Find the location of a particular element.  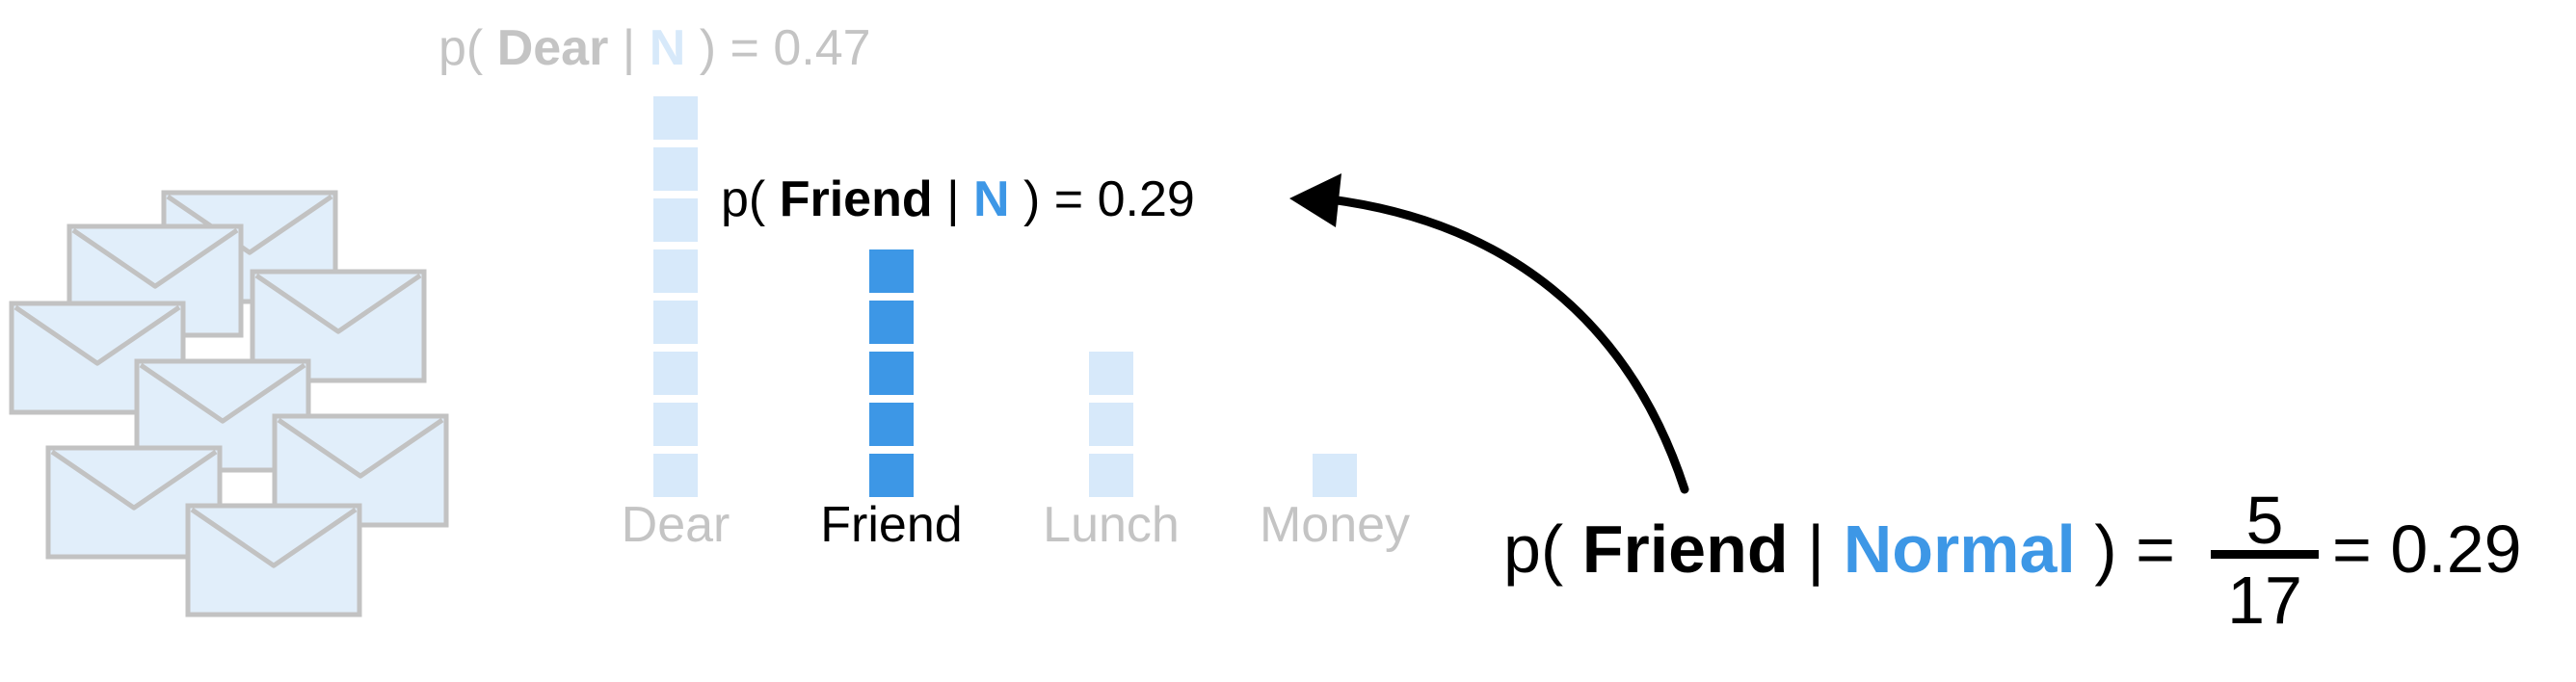

faded-dear-equation: p( Dear | N ) = 0.47 is located at coordinates (654, 48).